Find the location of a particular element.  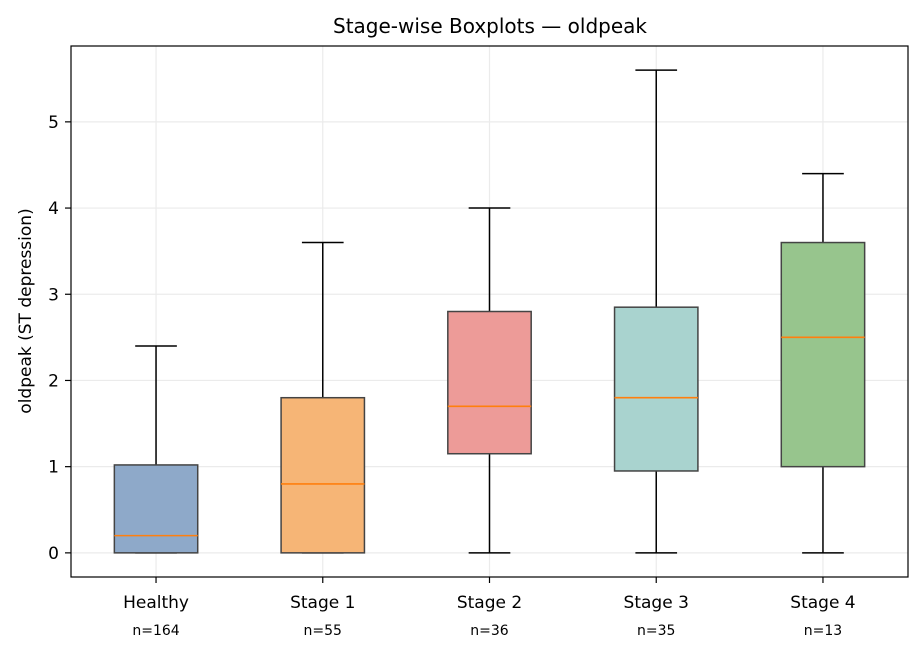

y-tick-label: 4 is located at coordinates (53, 209).